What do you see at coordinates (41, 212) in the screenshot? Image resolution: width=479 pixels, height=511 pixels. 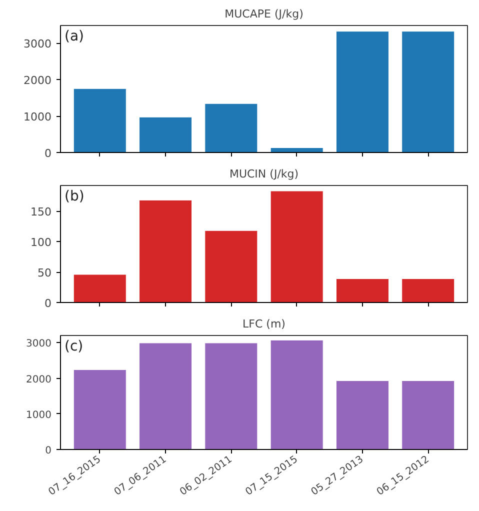 I see `y-tick-label: 150` at bounding box center [41, 212].